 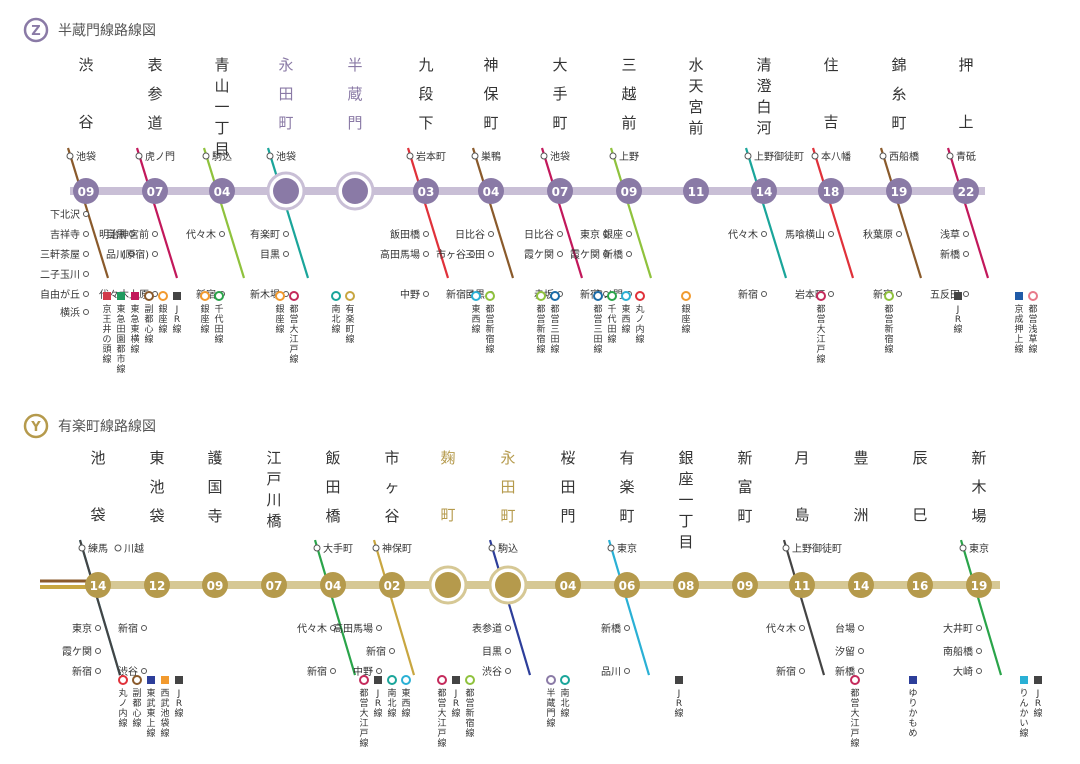 I want to click on station-name-char: 目, so click(x=685, y=542).